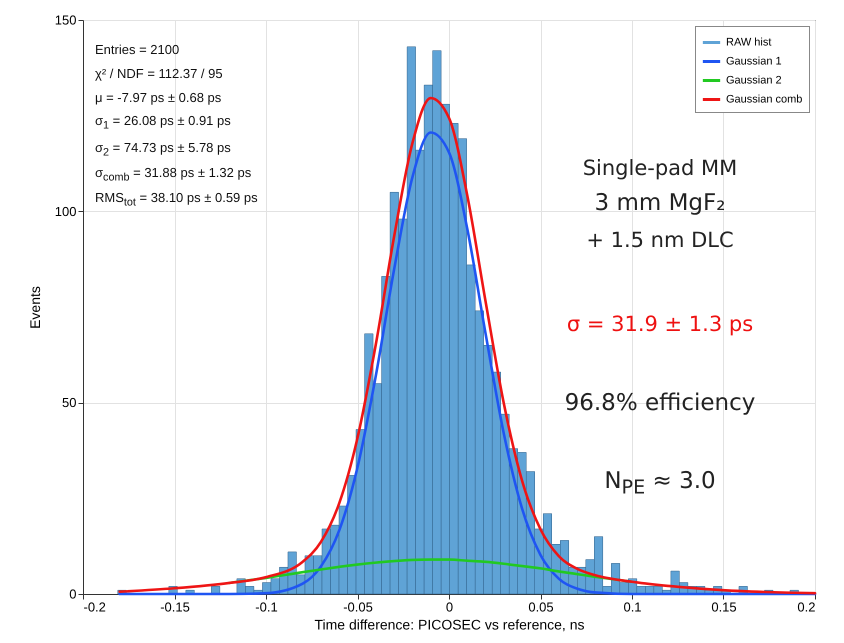  I want to click on x-tick-label: 0.2, so click(806, 607).